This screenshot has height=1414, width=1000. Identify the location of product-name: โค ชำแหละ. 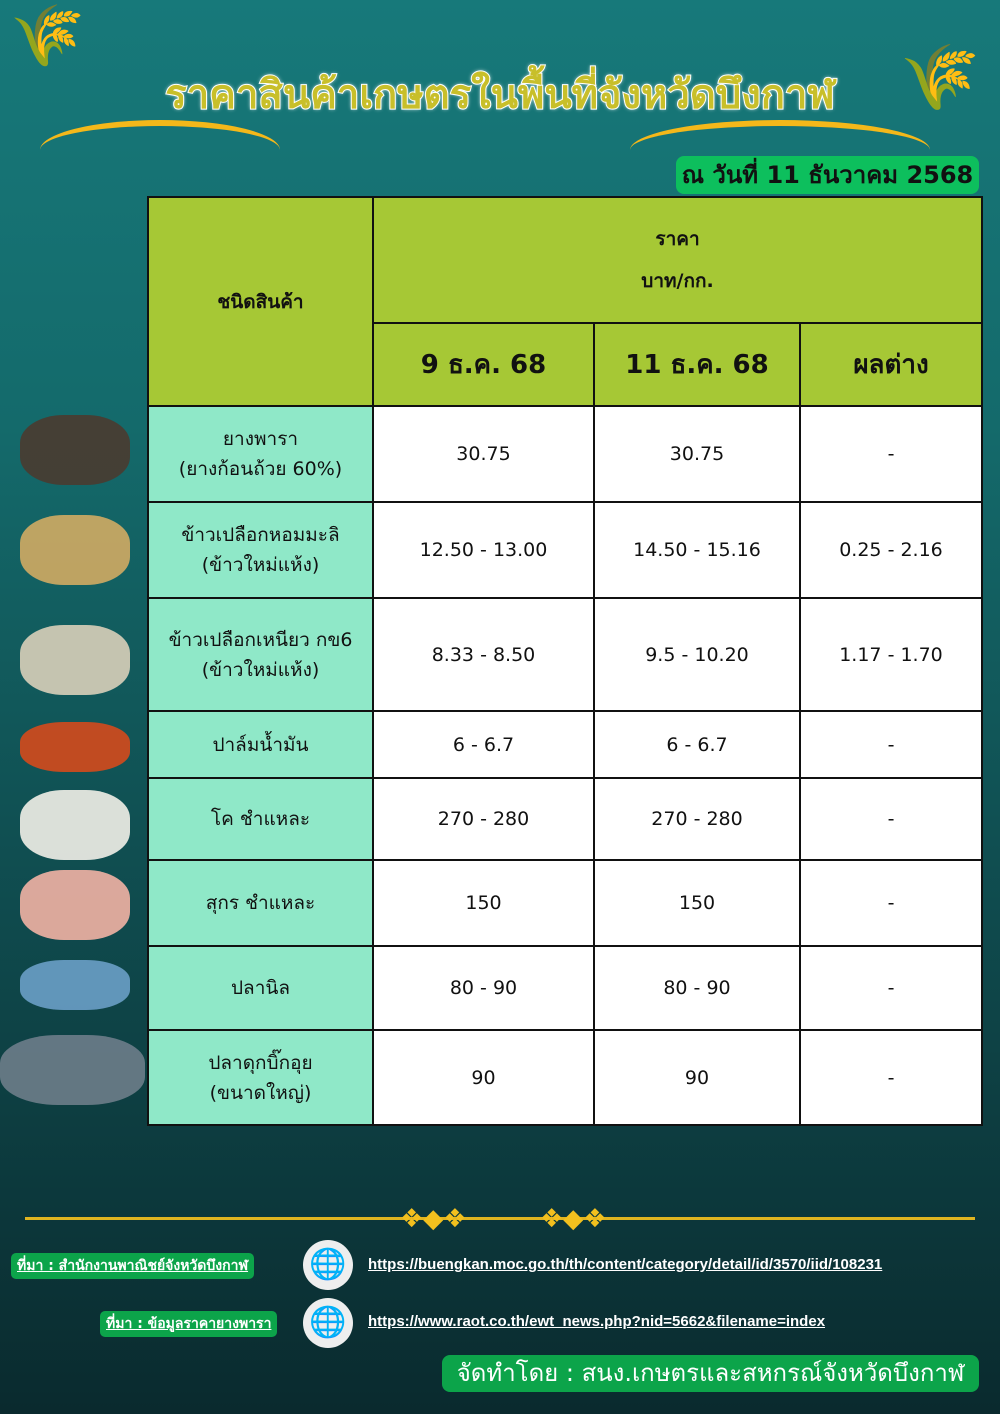
(260, 819).